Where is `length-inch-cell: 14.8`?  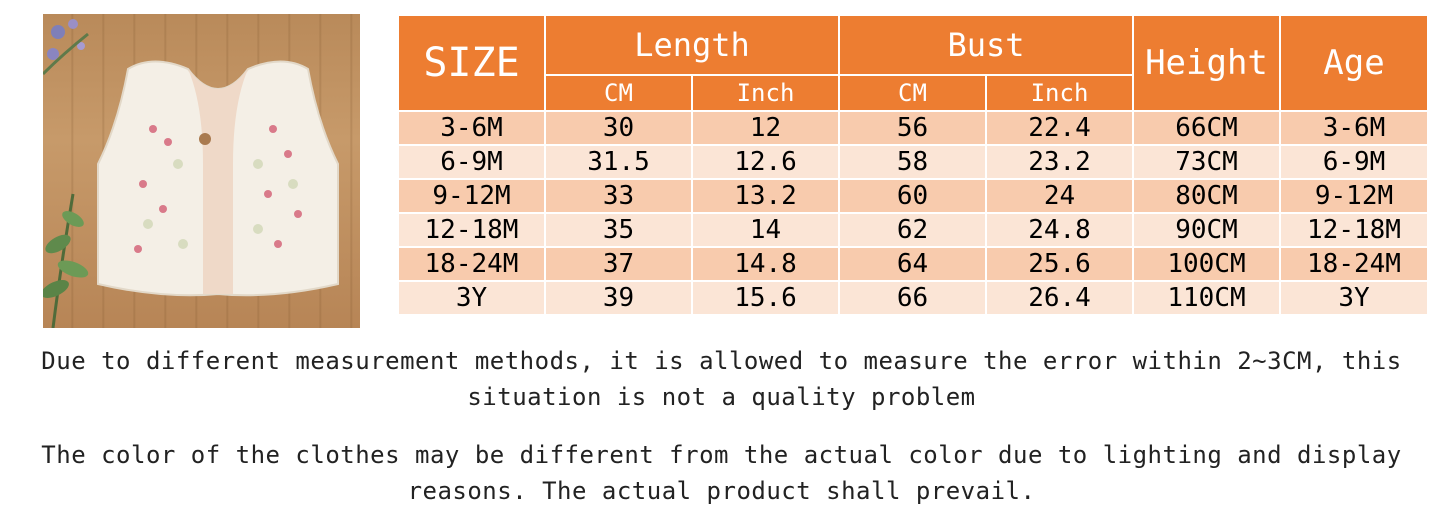 length-inch-cell: 14.8 is located at coordinates (765, 264).